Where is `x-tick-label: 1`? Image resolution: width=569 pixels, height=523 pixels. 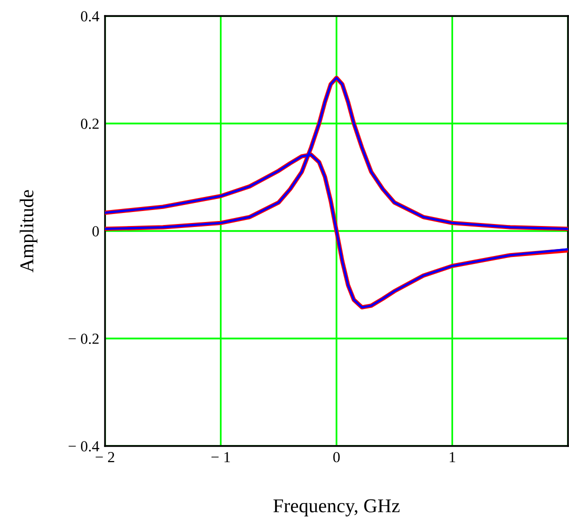
x-tick-label: 1 is located at coordinates (453, 457).